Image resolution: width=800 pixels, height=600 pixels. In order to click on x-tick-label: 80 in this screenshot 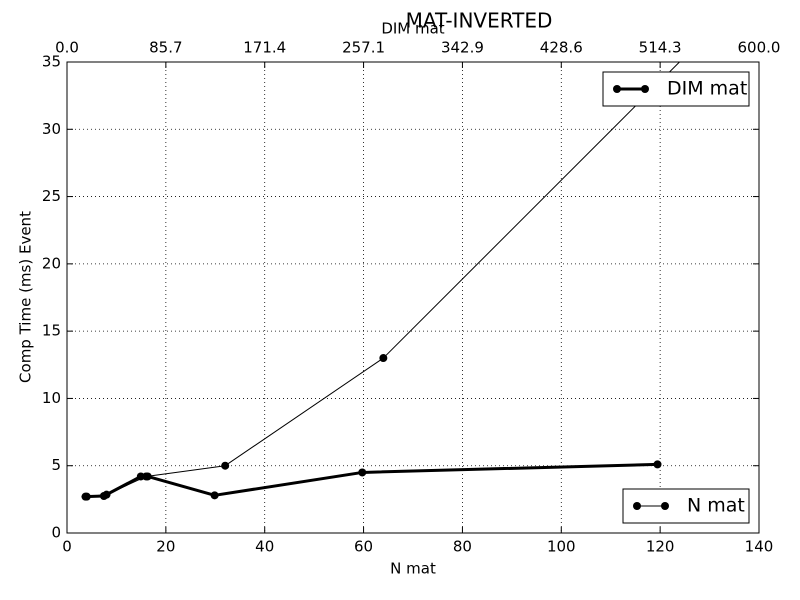, I will do `click(462, 547)`.